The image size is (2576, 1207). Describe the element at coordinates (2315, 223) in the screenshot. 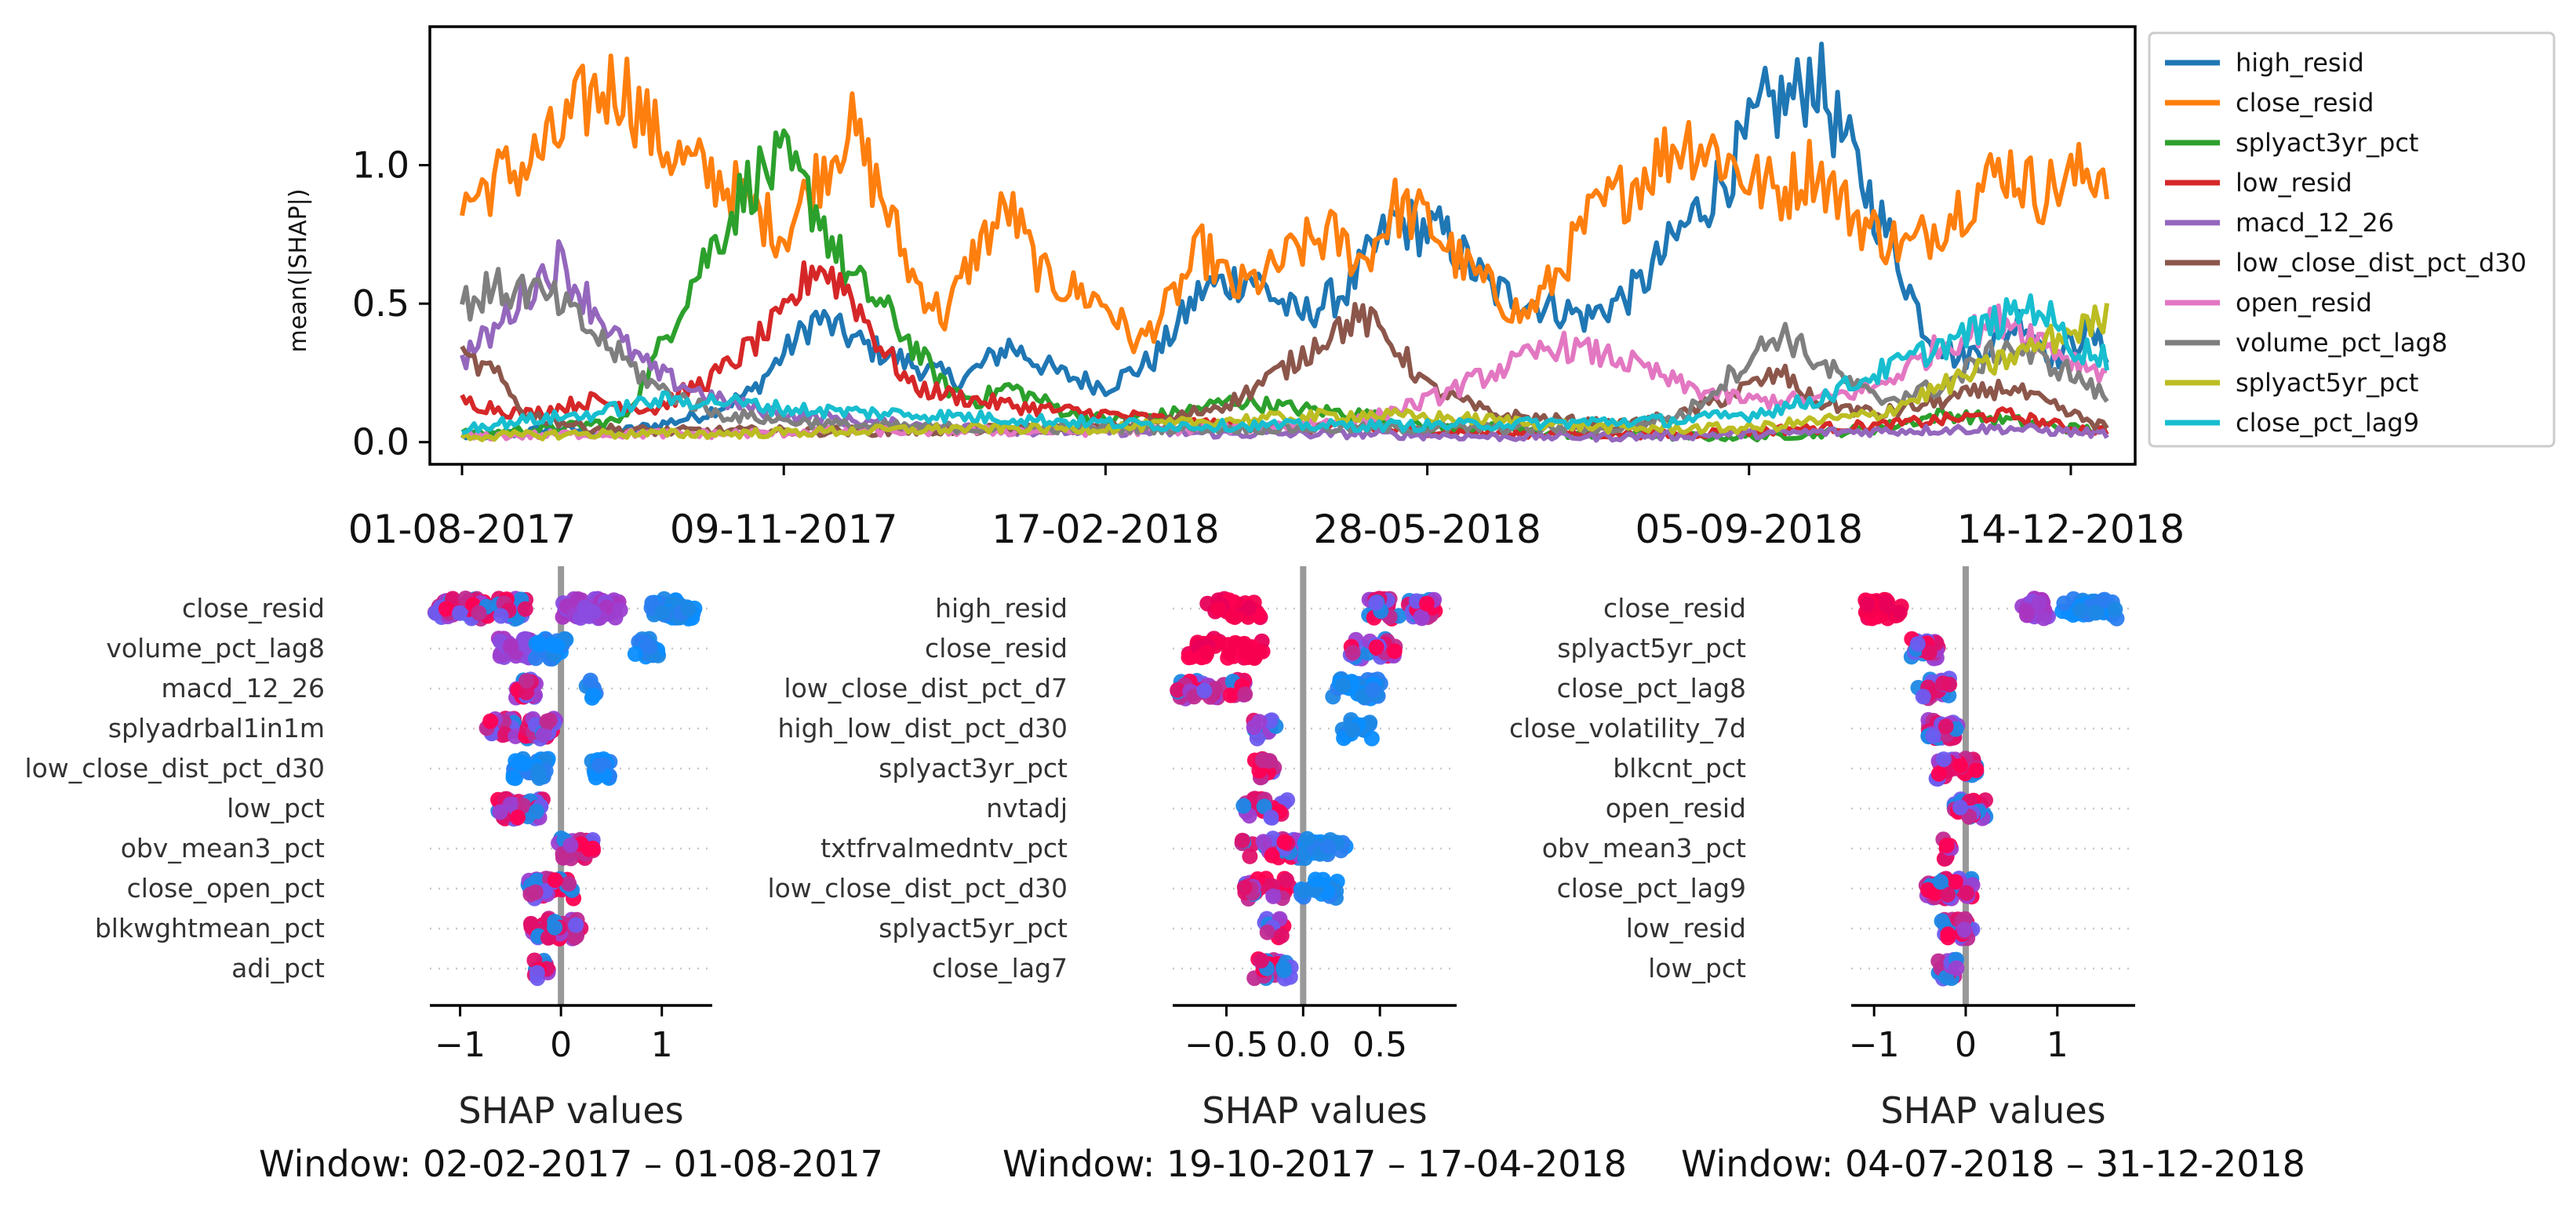

I see `legend-entry: macd_12_26` at that location.